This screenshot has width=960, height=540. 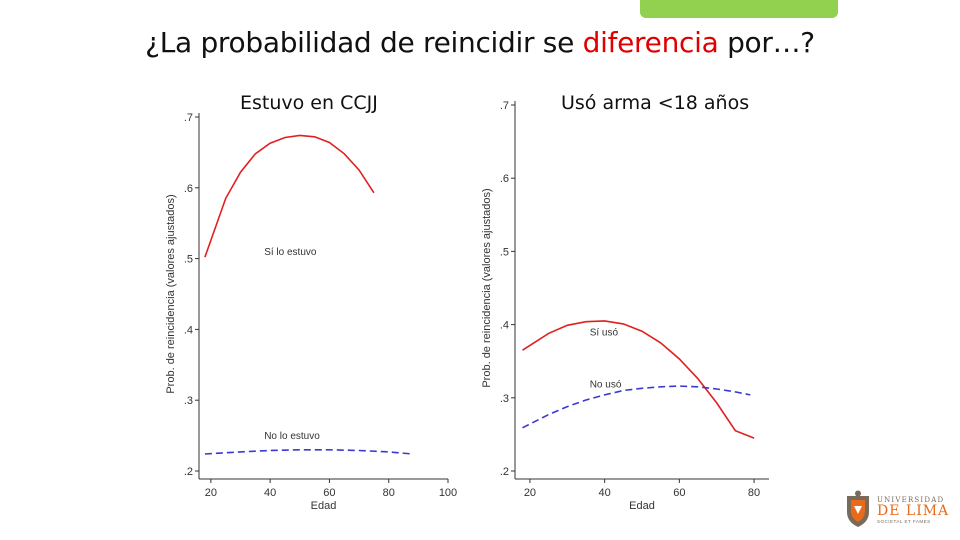 What do you see at coordinates (604, 333) in the screenshot?
I see `series-annotation: Sí usó` at bounding box center [604, 333].